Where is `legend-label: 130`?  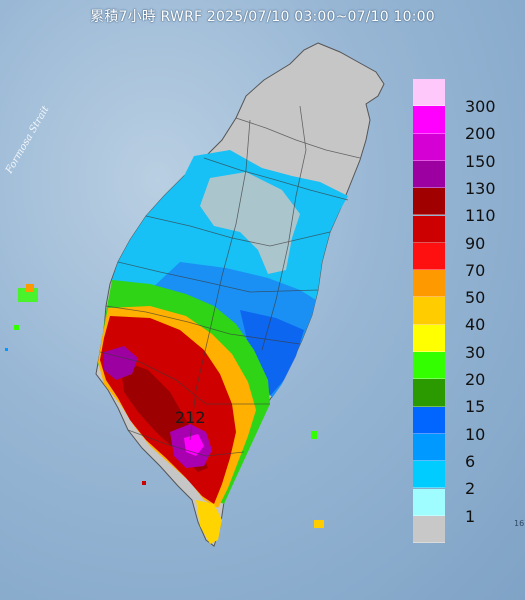 legend-label: 130 is located at coordinates (480, 188).